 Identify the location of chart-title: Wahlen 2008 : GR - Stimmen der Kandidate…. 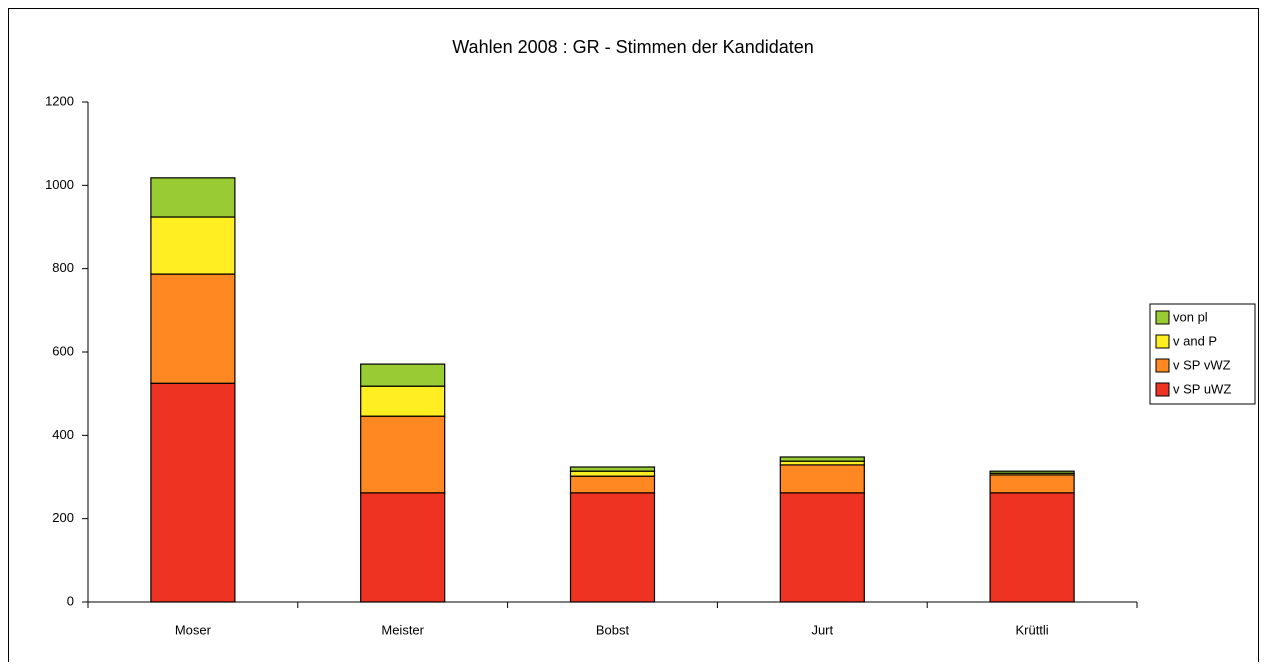
(633, 47).